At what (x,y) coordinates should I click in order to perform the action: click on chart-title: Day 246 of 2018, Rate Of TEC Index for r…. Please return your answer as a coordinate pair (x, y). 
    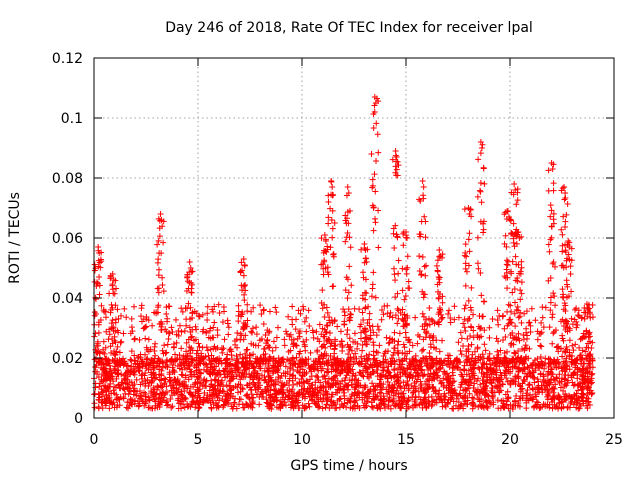
    Looking at the image, I should click on (349, 28).